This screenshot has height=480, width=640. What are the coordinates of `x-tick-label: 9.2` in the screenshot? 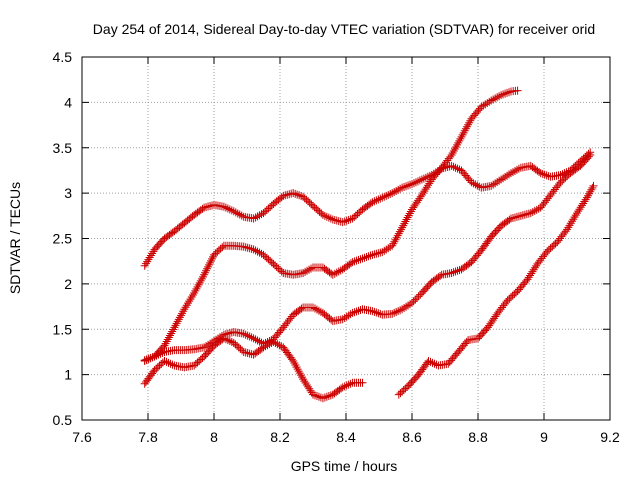 It's located at (610, 437).